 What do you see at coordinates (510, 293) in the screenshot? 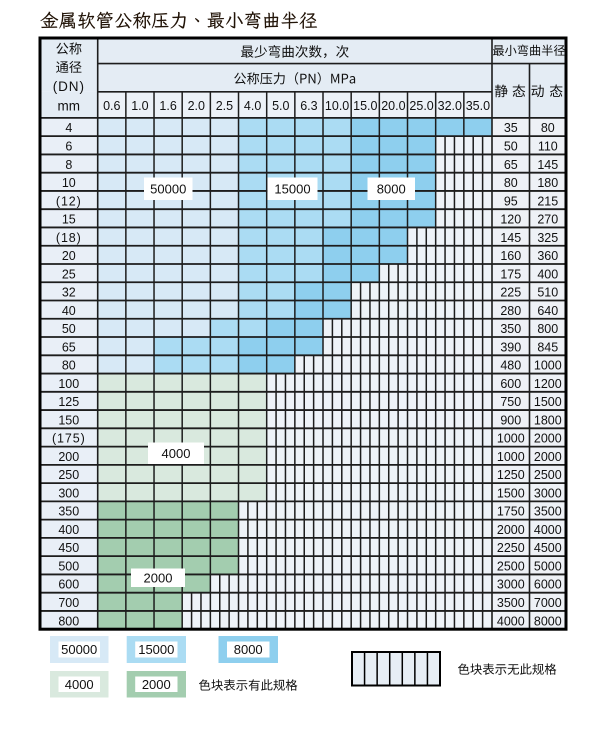
I see `svg-text: 225` at bounding box center [510, 293].